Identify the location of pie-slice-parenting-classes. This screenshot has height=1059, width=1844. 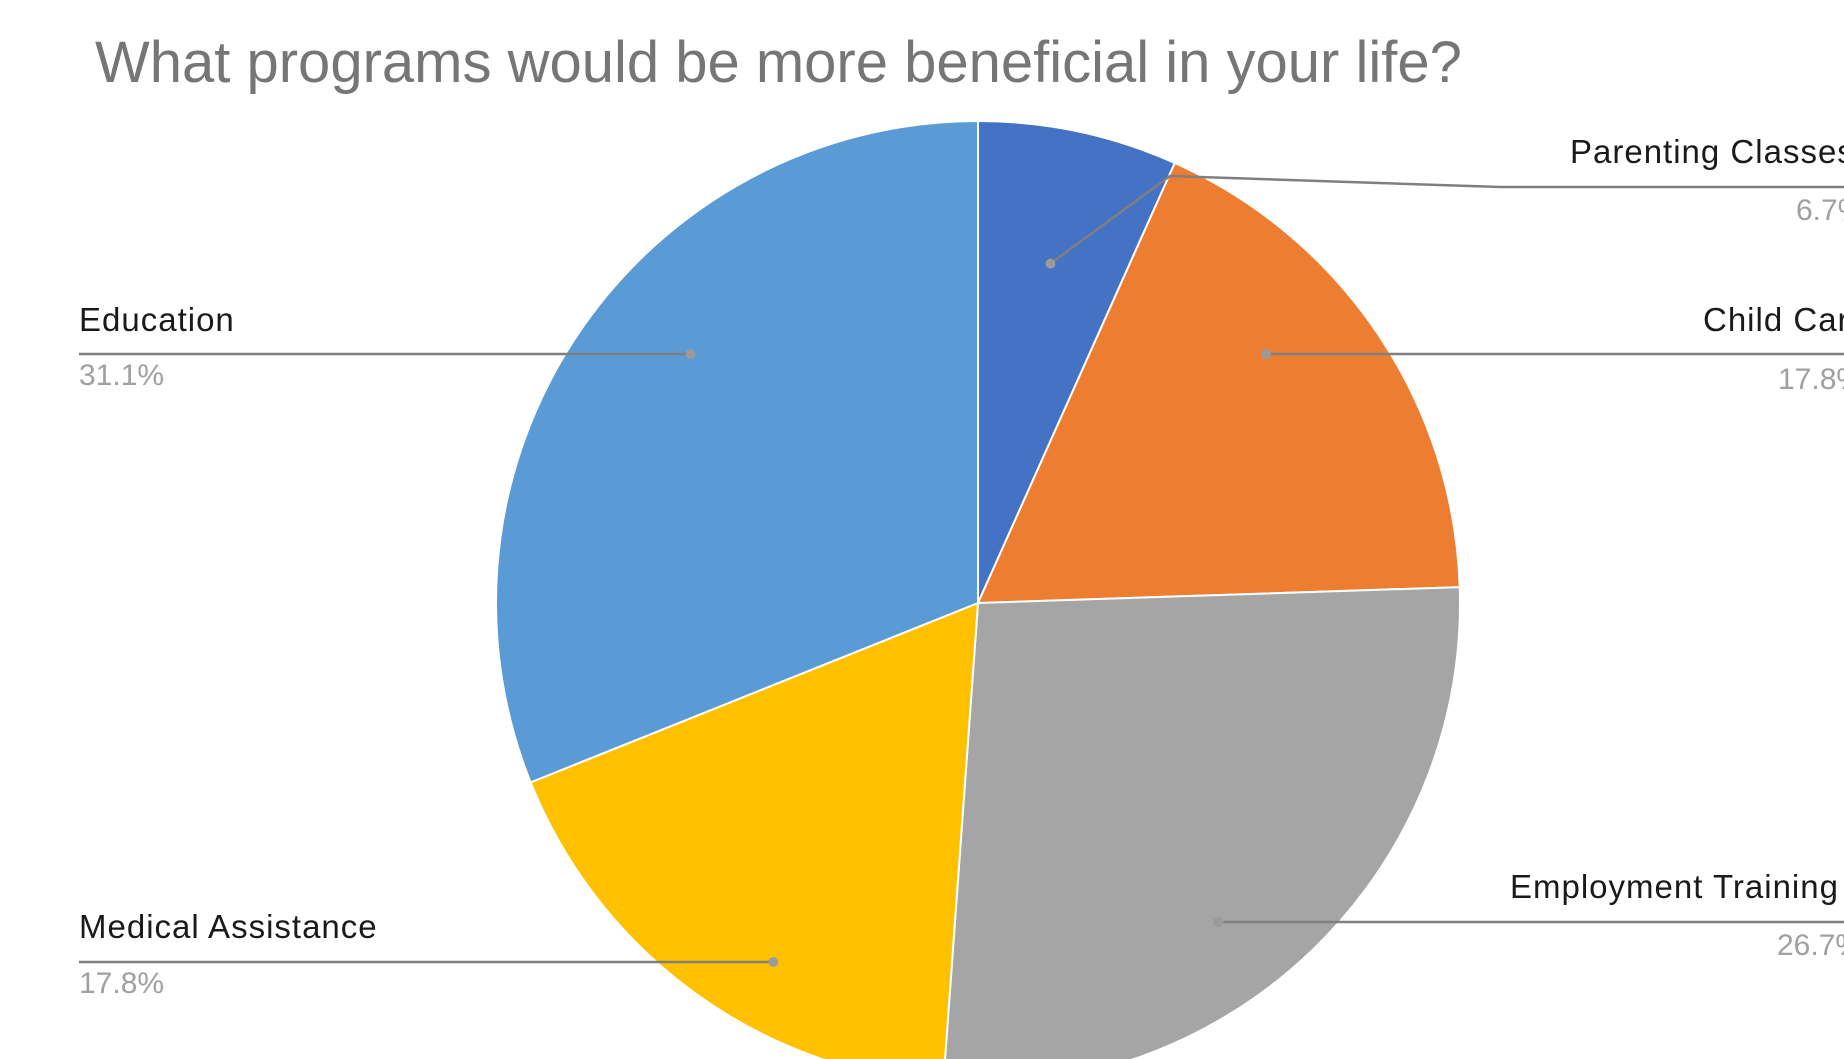
(1077, 361).